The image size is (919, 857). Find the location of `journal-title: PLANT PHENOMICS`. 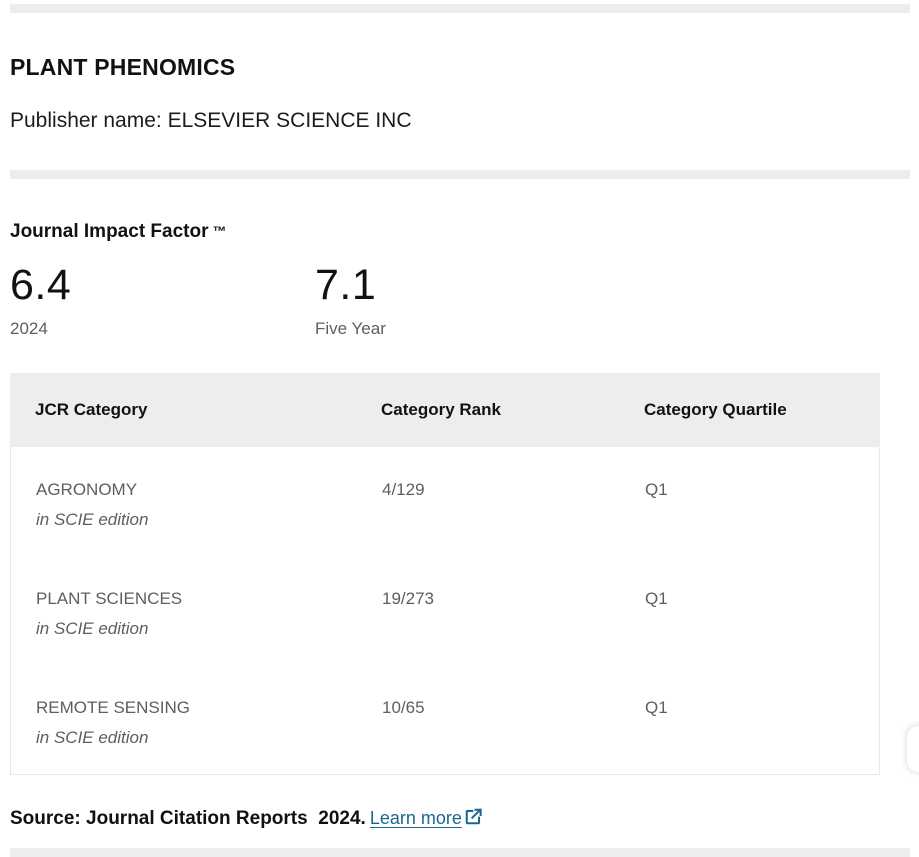

journal-title: PLANT PHENOMICS is located at coordinates (123, 67).